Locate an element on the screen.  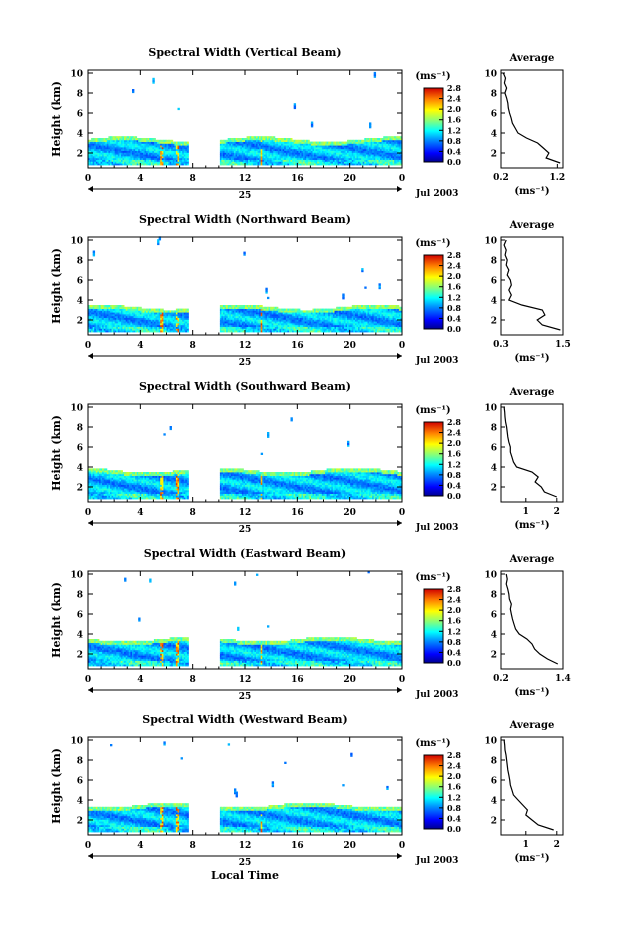
profile-x-title: (ms⁻¹) is located at coordinates (531, 191).